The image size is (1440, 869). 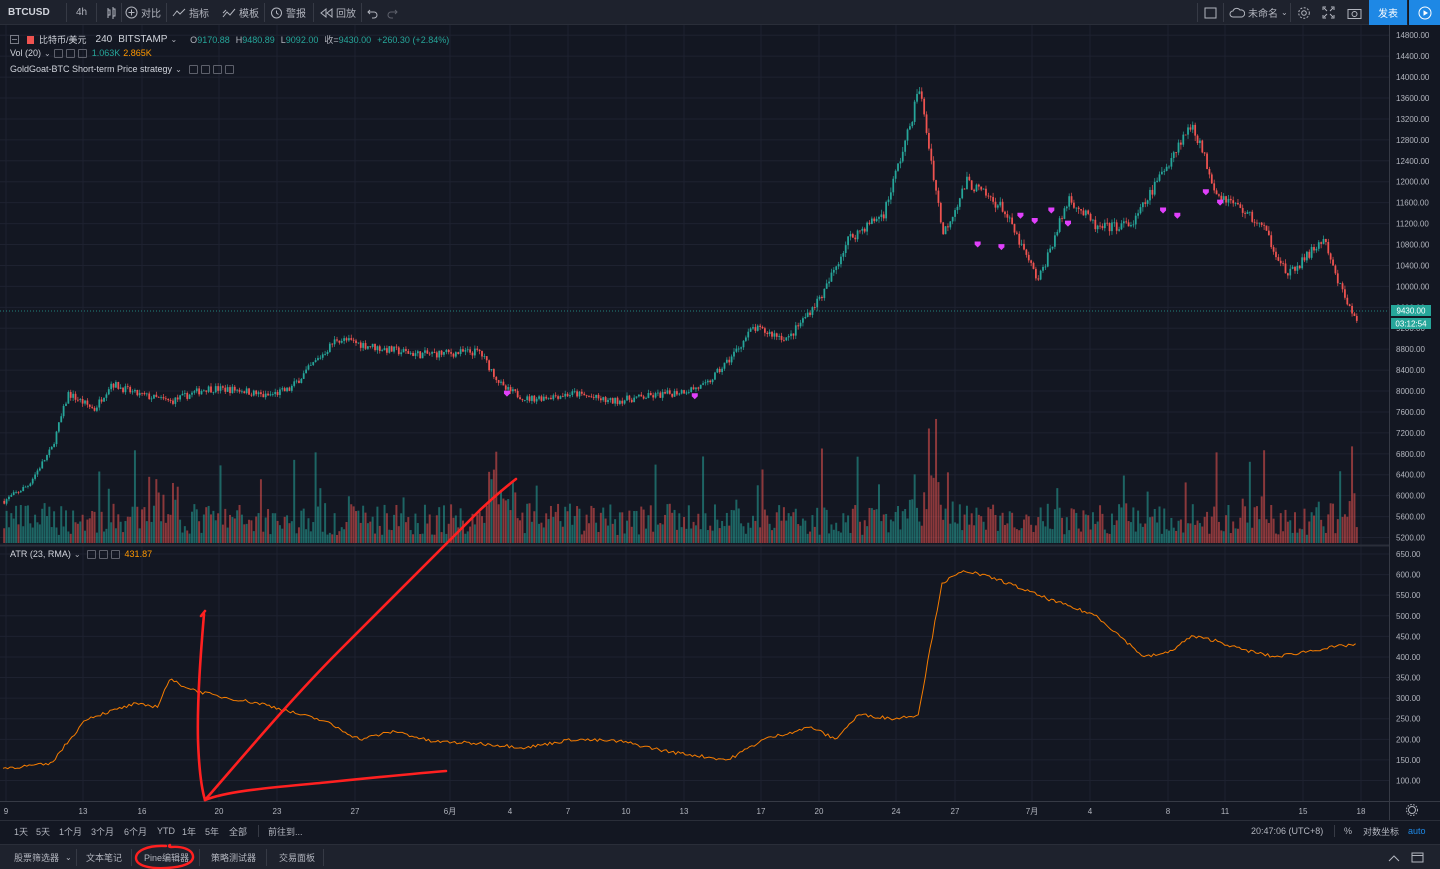 I want to click on chevron-up-icon, so click(x=1394, y=857).